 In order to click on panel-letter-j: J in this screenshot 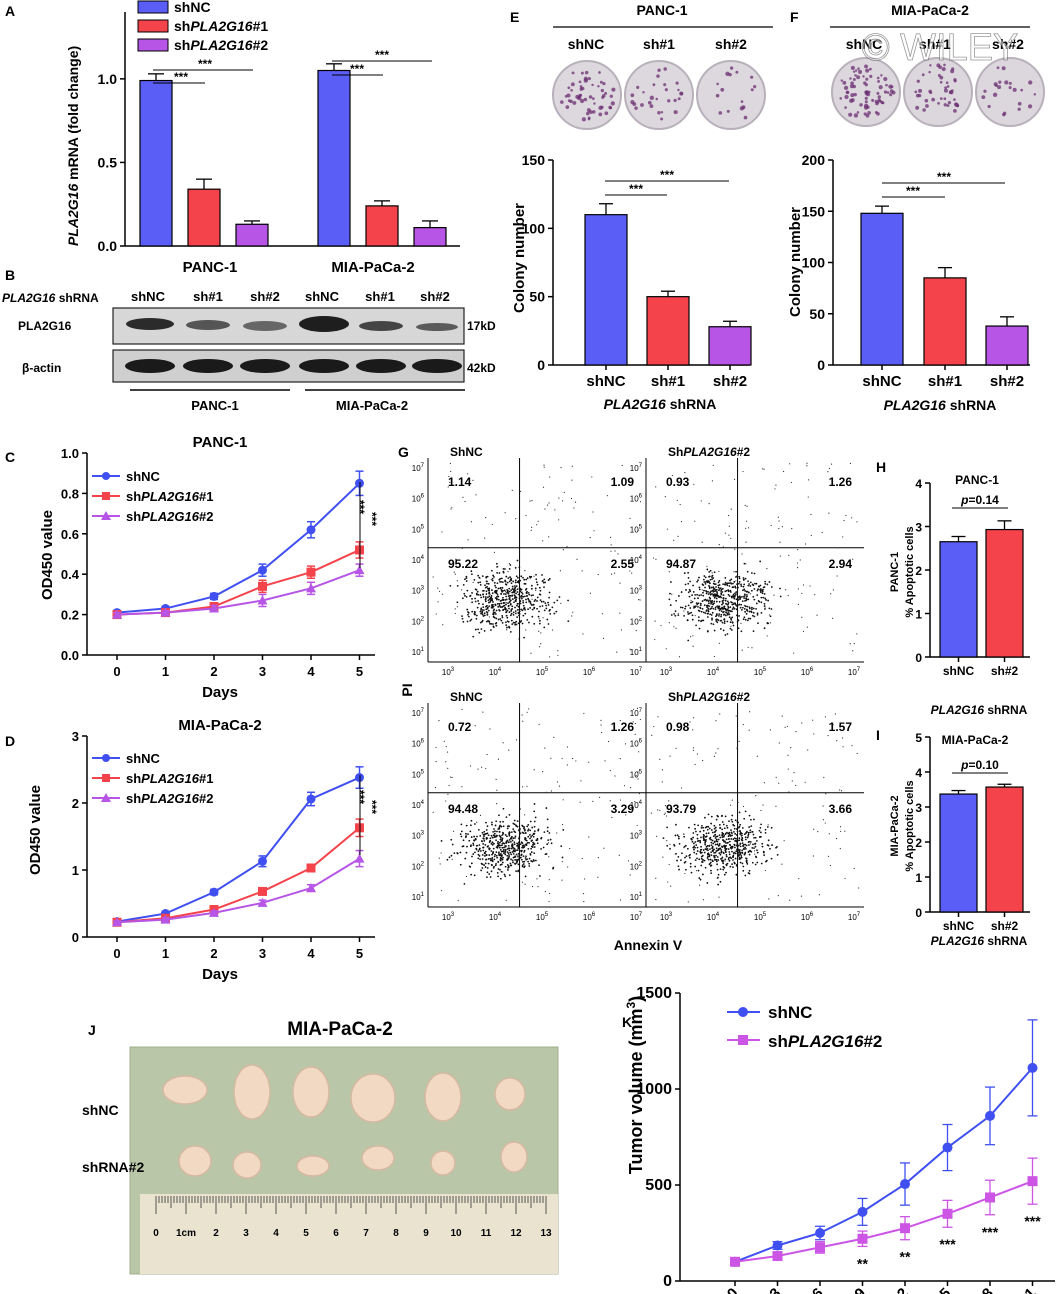, I will do `click(92, 1030)`.